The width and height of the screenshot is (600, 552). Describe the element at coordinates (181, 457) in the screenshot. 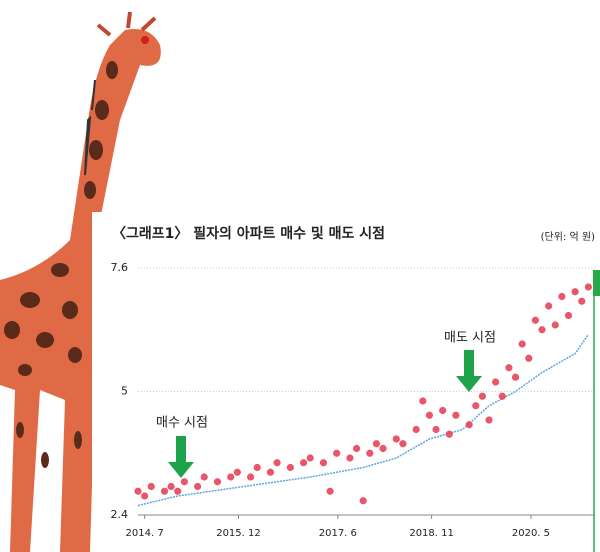

I see `buy-arrow` at that location.